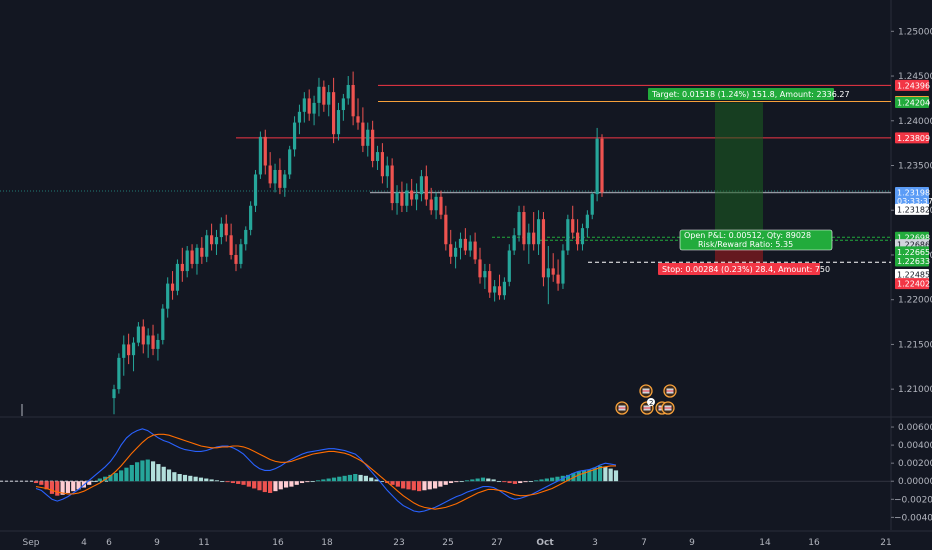 Image resolution: width=932 pixels, height=550 pixels. I want to click on target-label-box, so click(741, 94).